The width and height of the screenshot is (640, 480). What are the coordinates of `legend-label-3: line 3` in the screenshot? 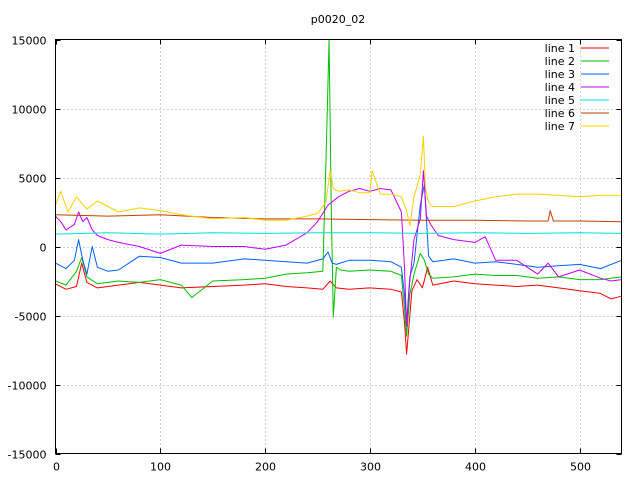 It's located at (560, 74).